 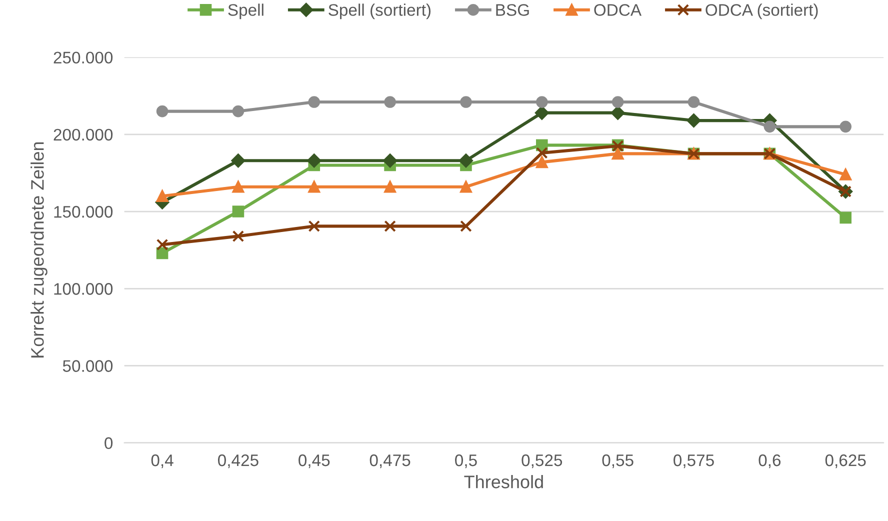 What do you see at coordinates (162, 461) in the screenshot?
I see `x-tick-label: 0,4` at bounding box center [162, 461].